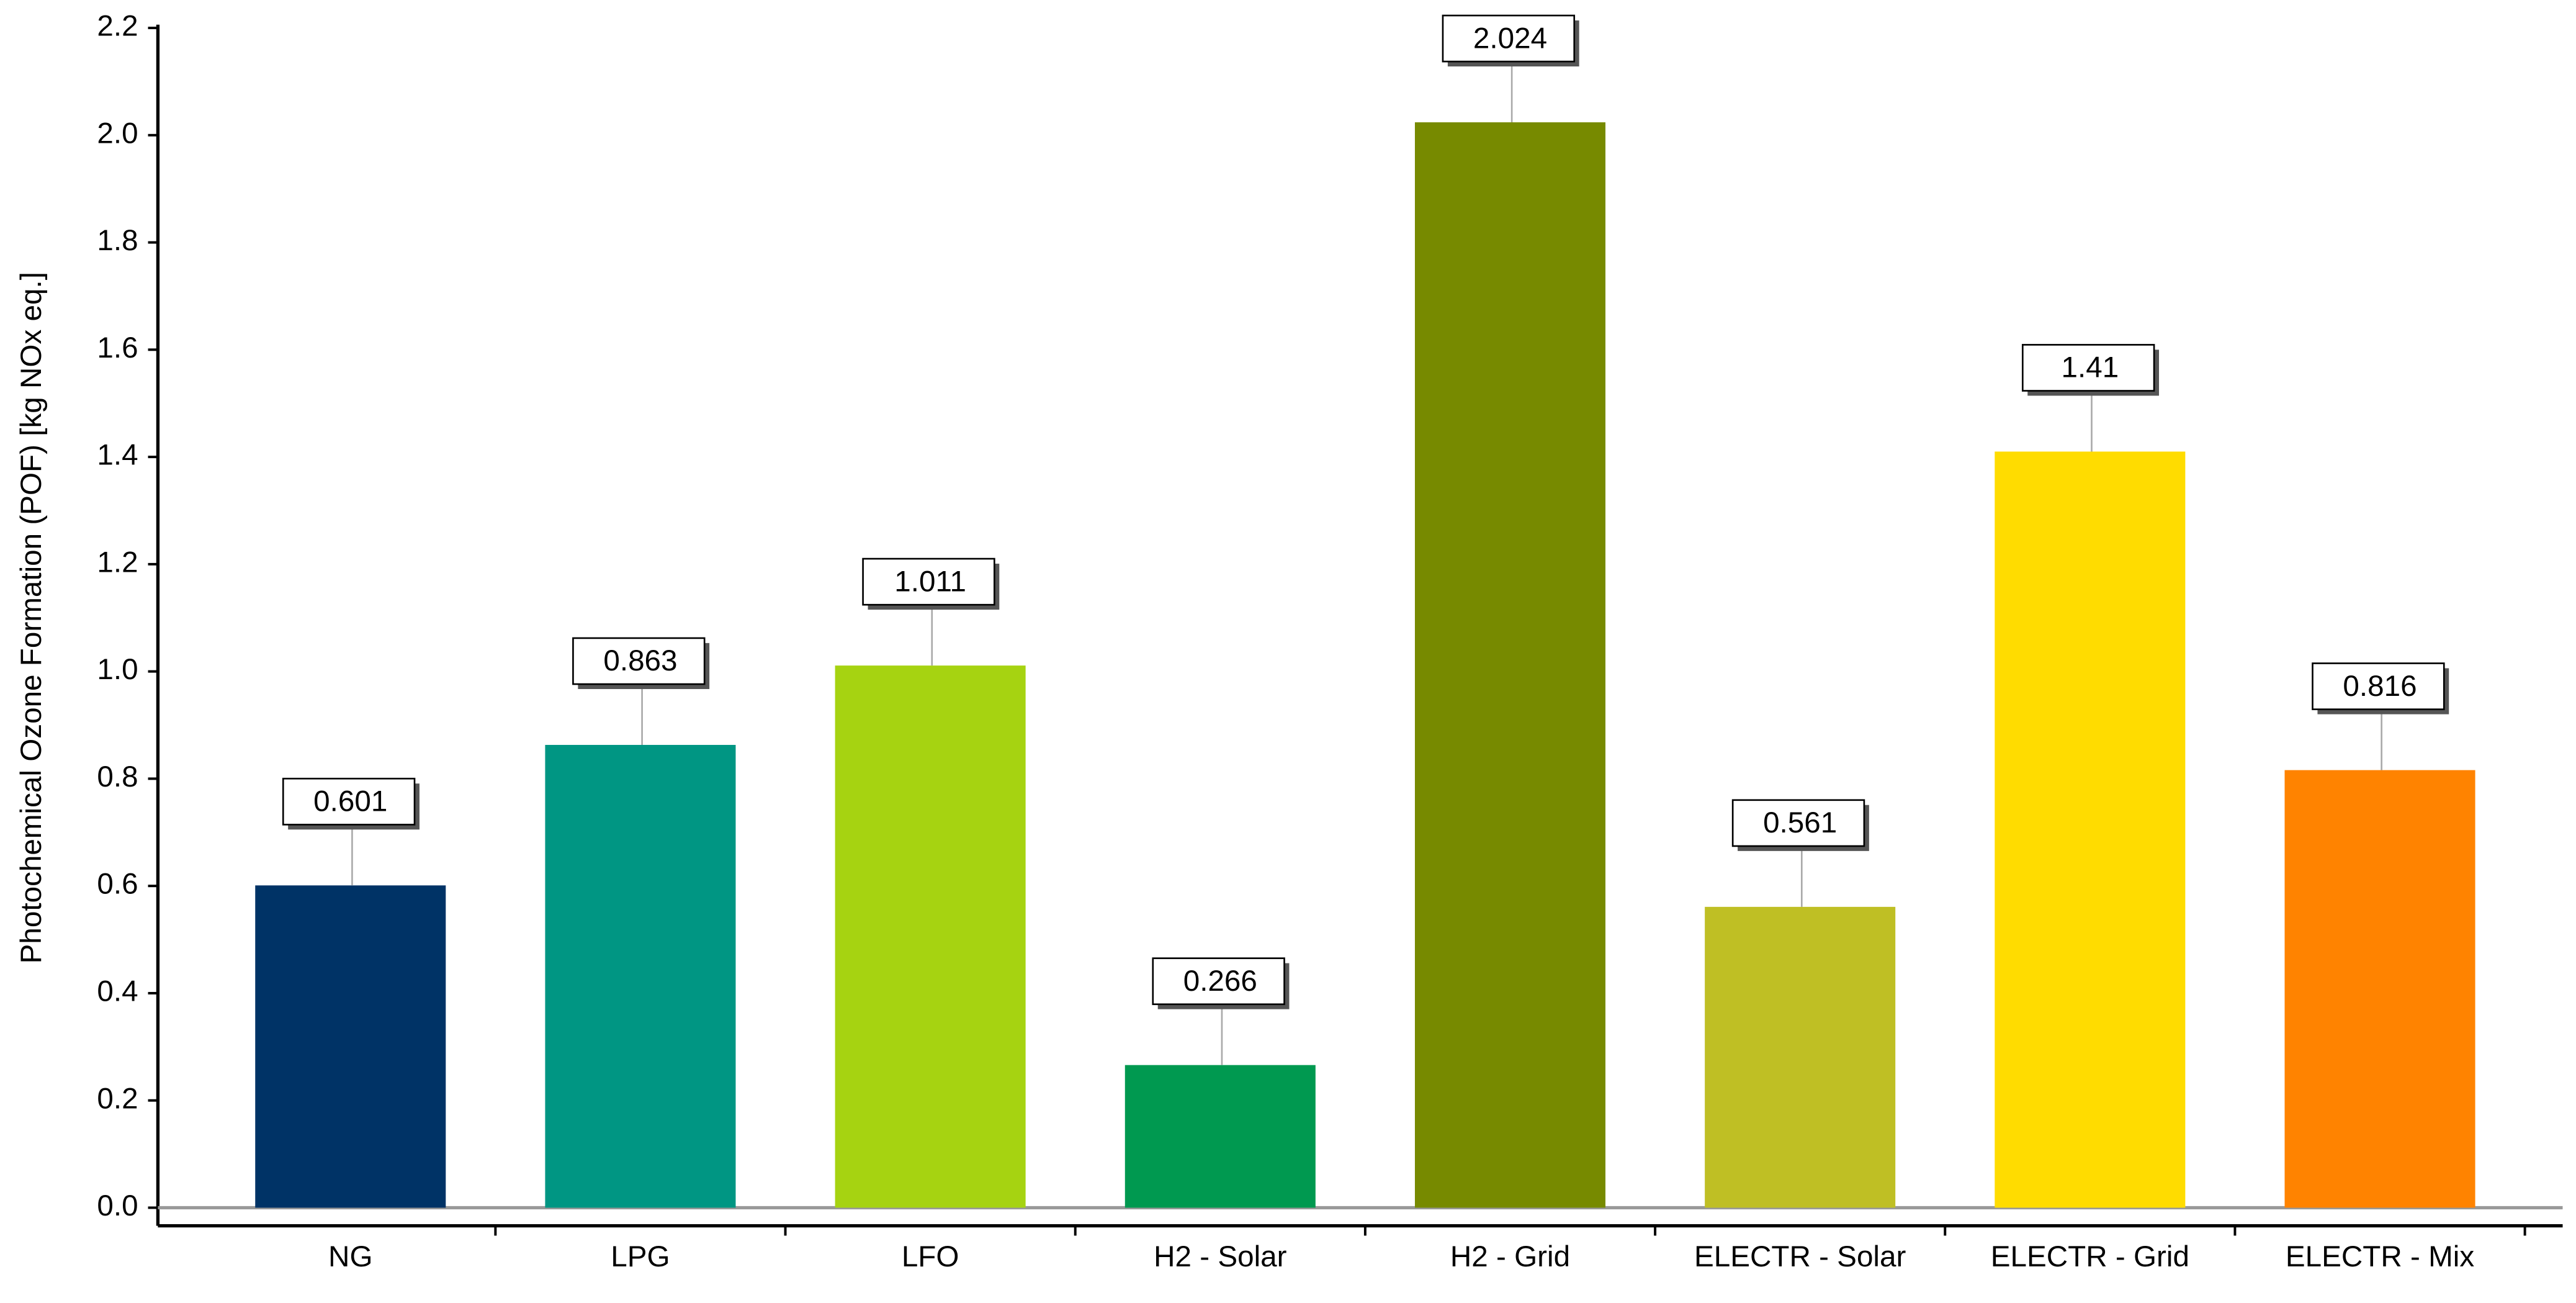 This screenshot has height=1303, width=2576. I want to click on y-tick-label: 1.4, so click(117, 456).